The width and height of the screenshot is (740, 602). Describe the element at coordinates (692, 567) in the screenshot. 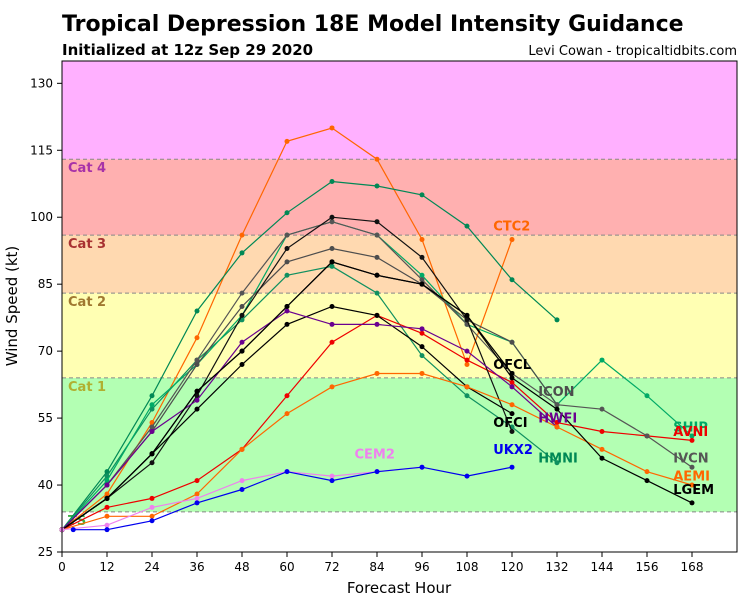

I see `x-tick-label: 168` at that location.